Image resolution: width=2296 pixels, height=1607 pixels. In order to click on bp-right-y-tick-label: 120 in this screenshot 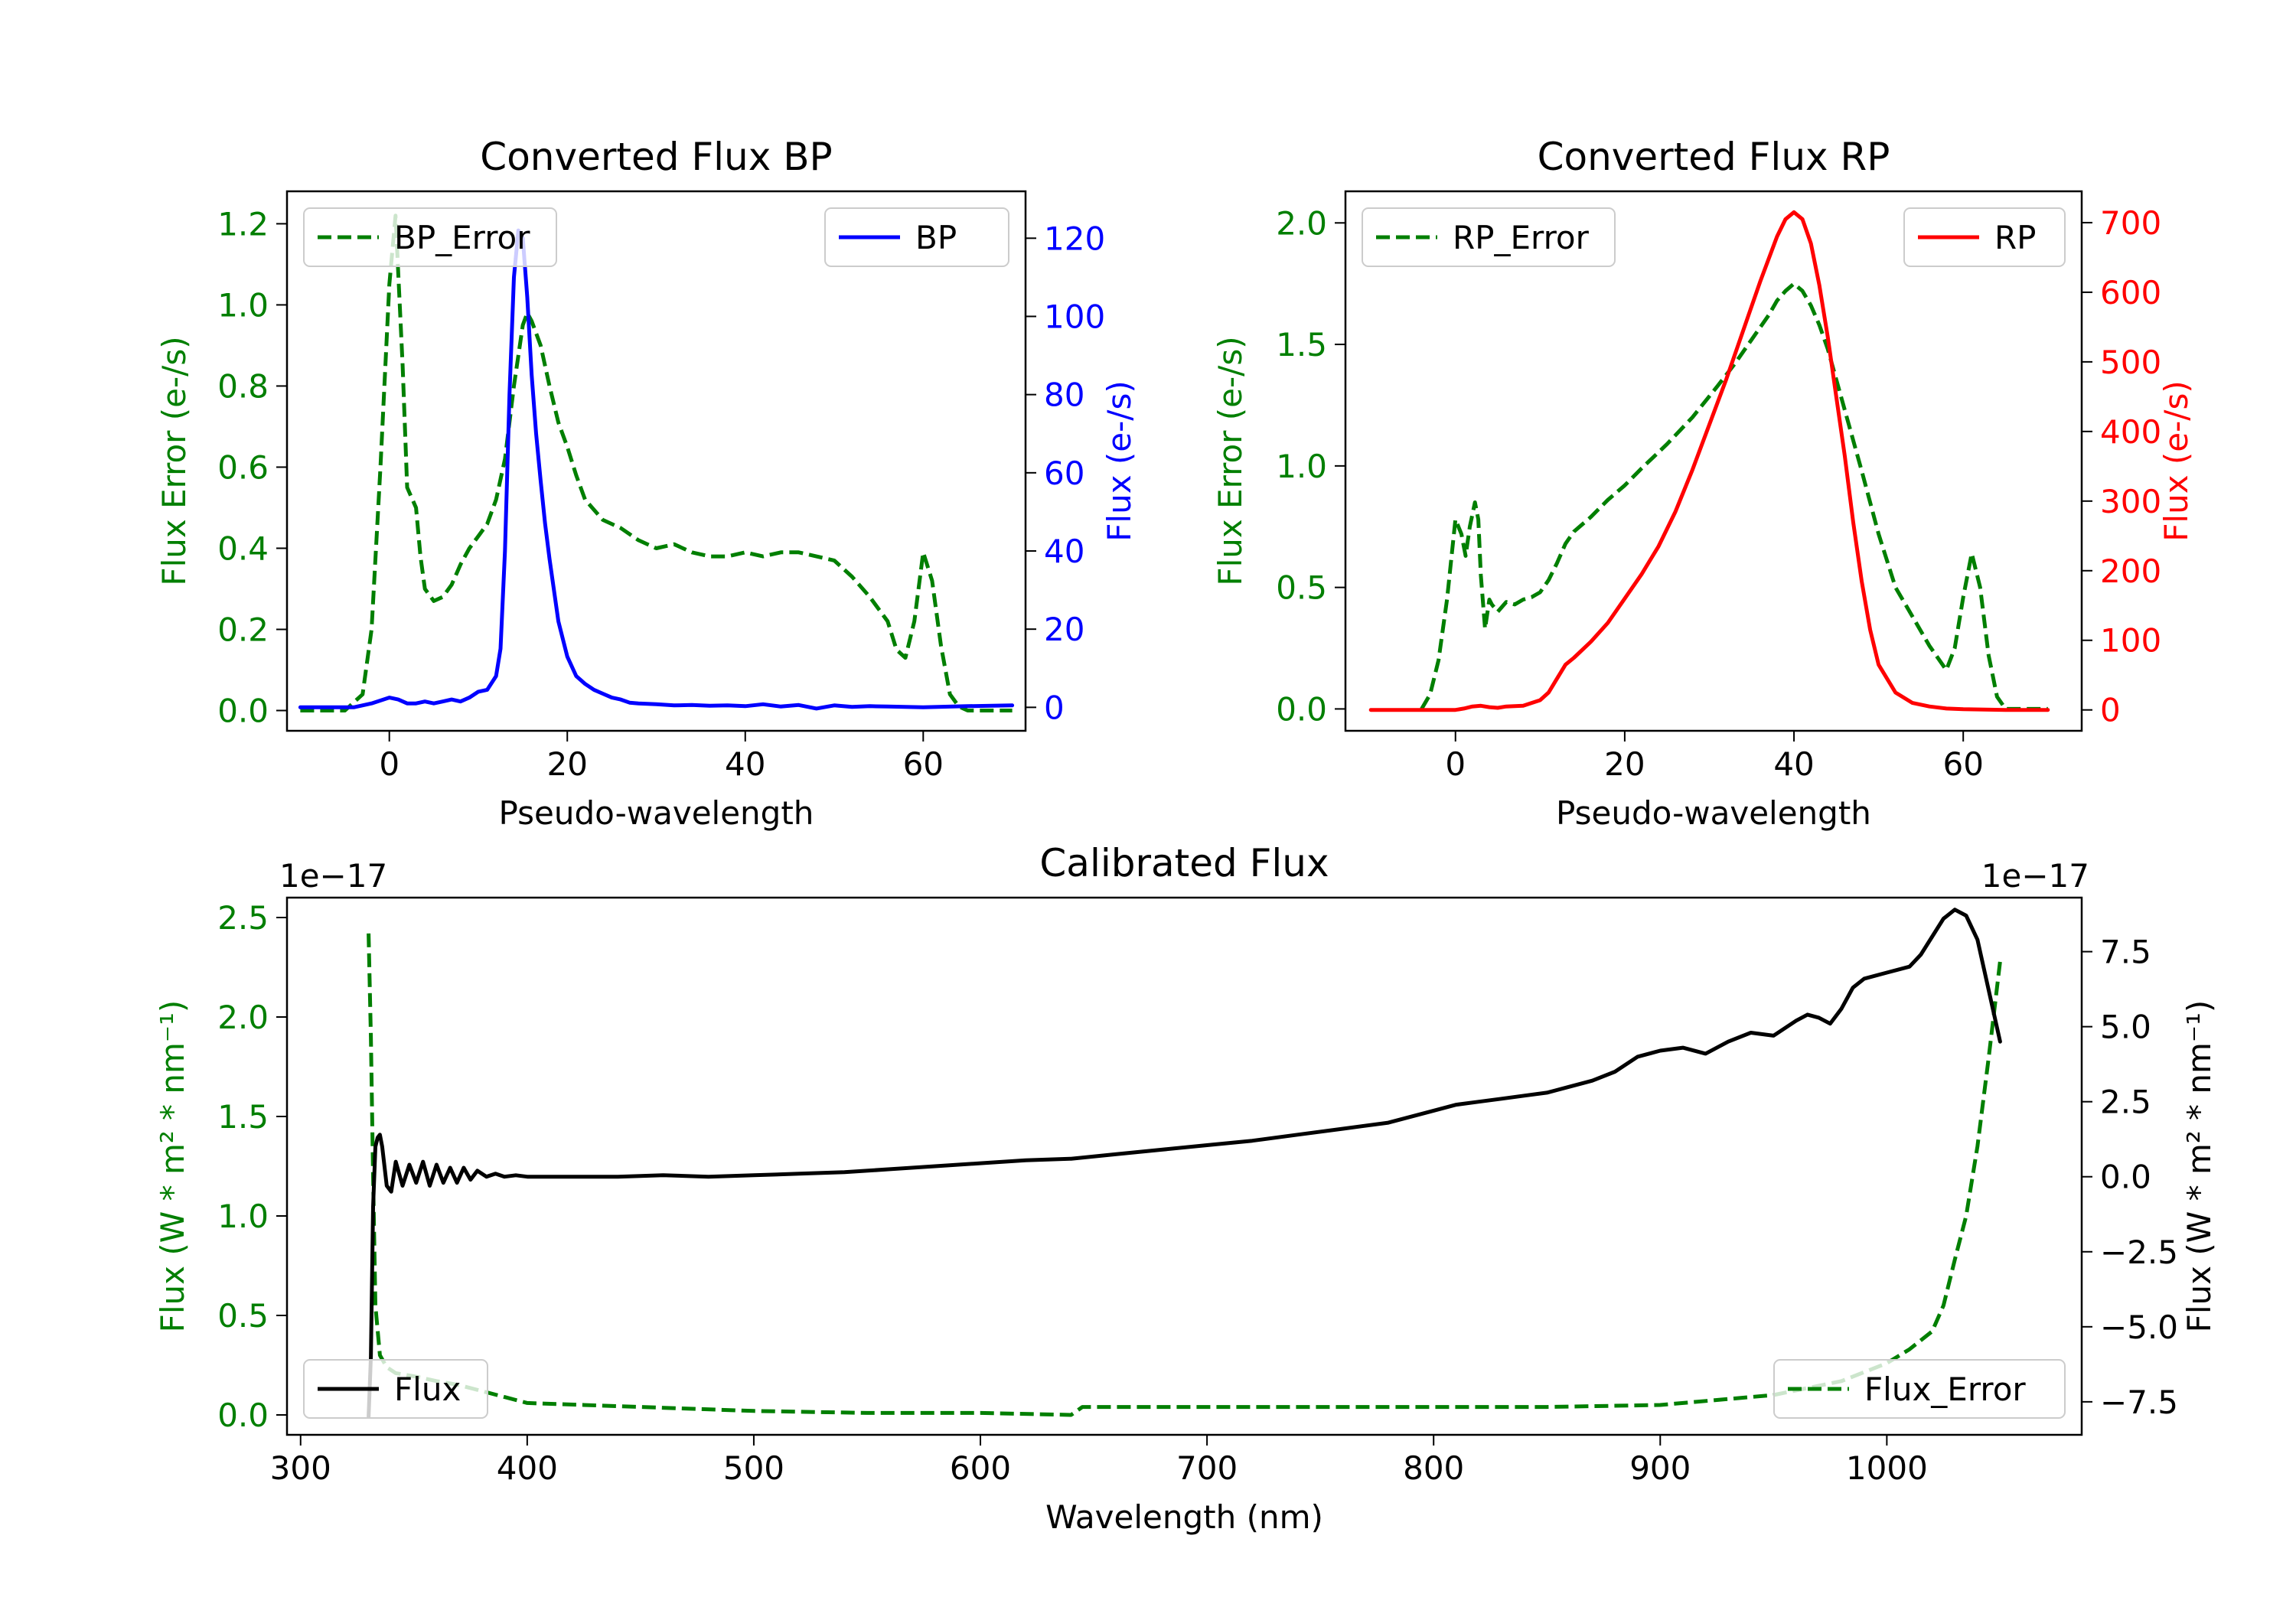, I will do `click(1074, 239)`.